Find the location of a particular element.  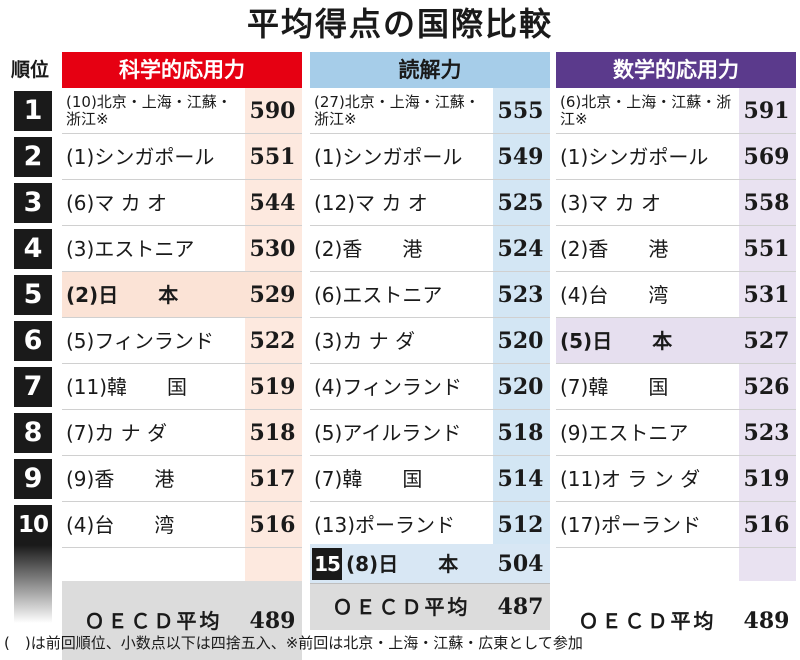

math-score: 531 is located at coordinates (766, 295).